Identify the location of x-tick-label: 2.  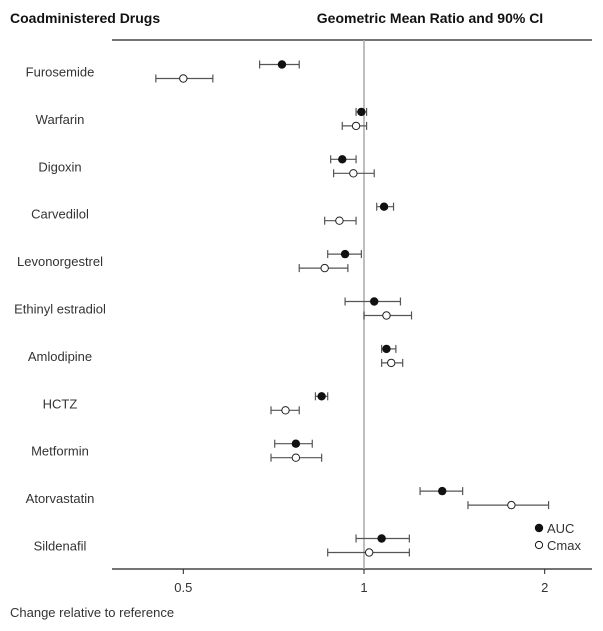
(544, 587).